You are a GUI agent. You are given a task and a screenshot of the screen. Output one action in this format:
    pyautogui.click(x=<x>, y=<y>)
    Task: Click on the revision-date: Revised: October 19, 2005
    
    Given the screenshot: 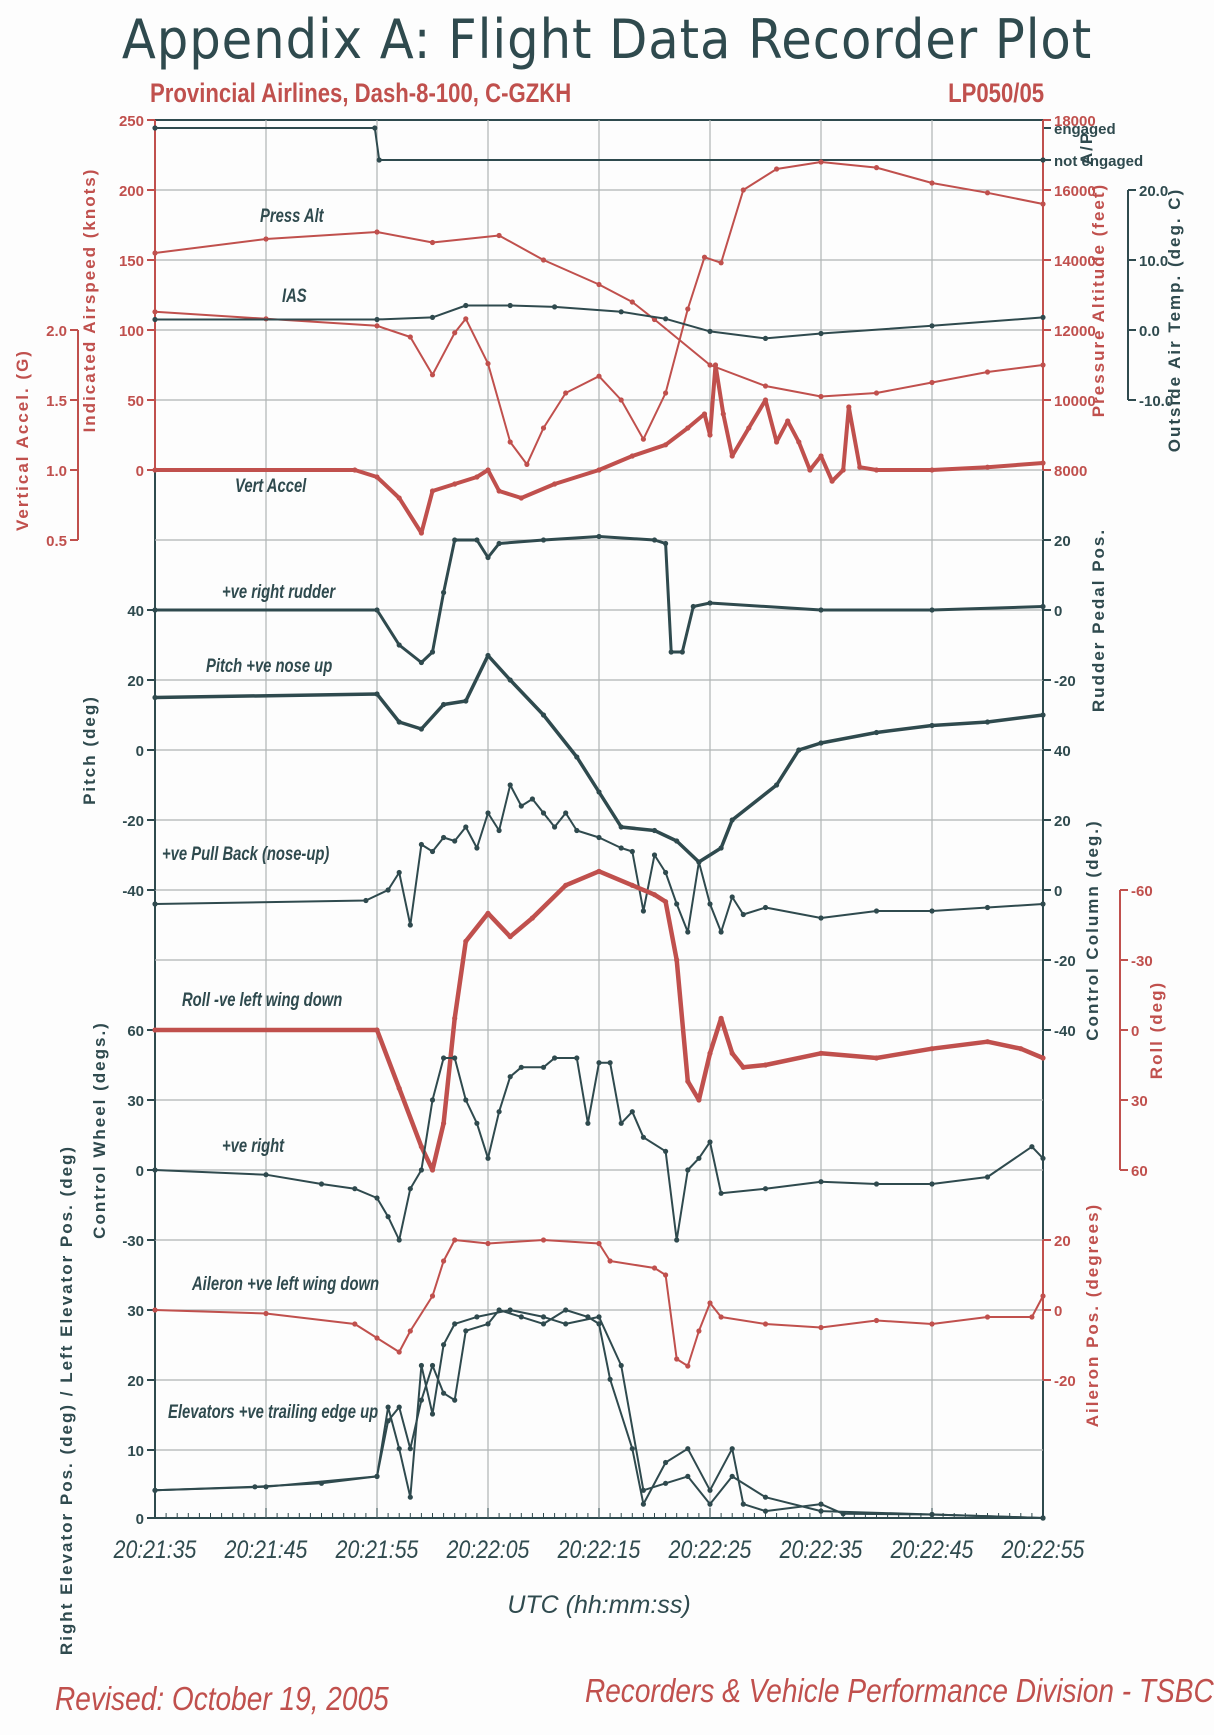 What is the action you would take?
    pyautogui.click(x=222, y=1698)
    